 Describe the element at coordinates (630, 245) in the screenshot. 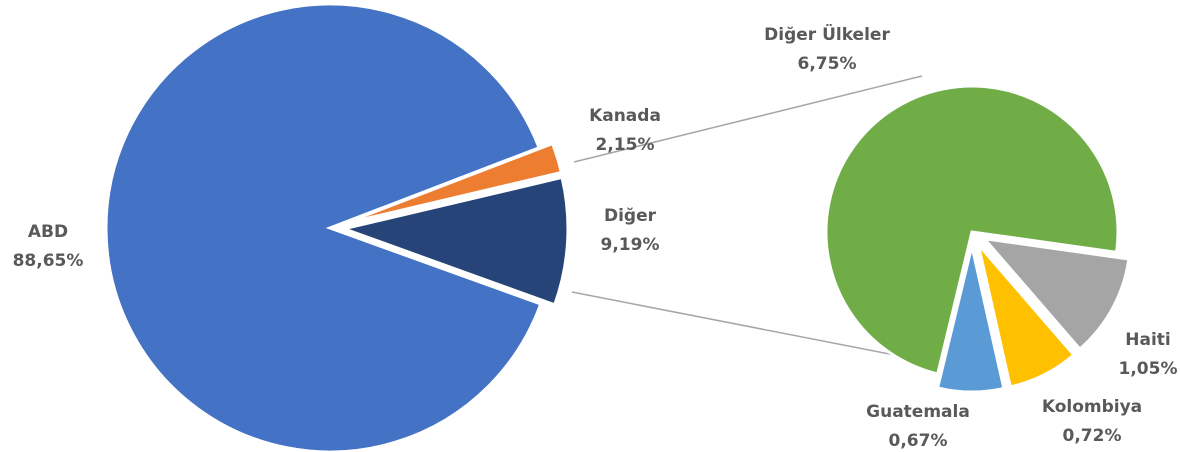

I see `slice-value-label: 9,19%` at that location.